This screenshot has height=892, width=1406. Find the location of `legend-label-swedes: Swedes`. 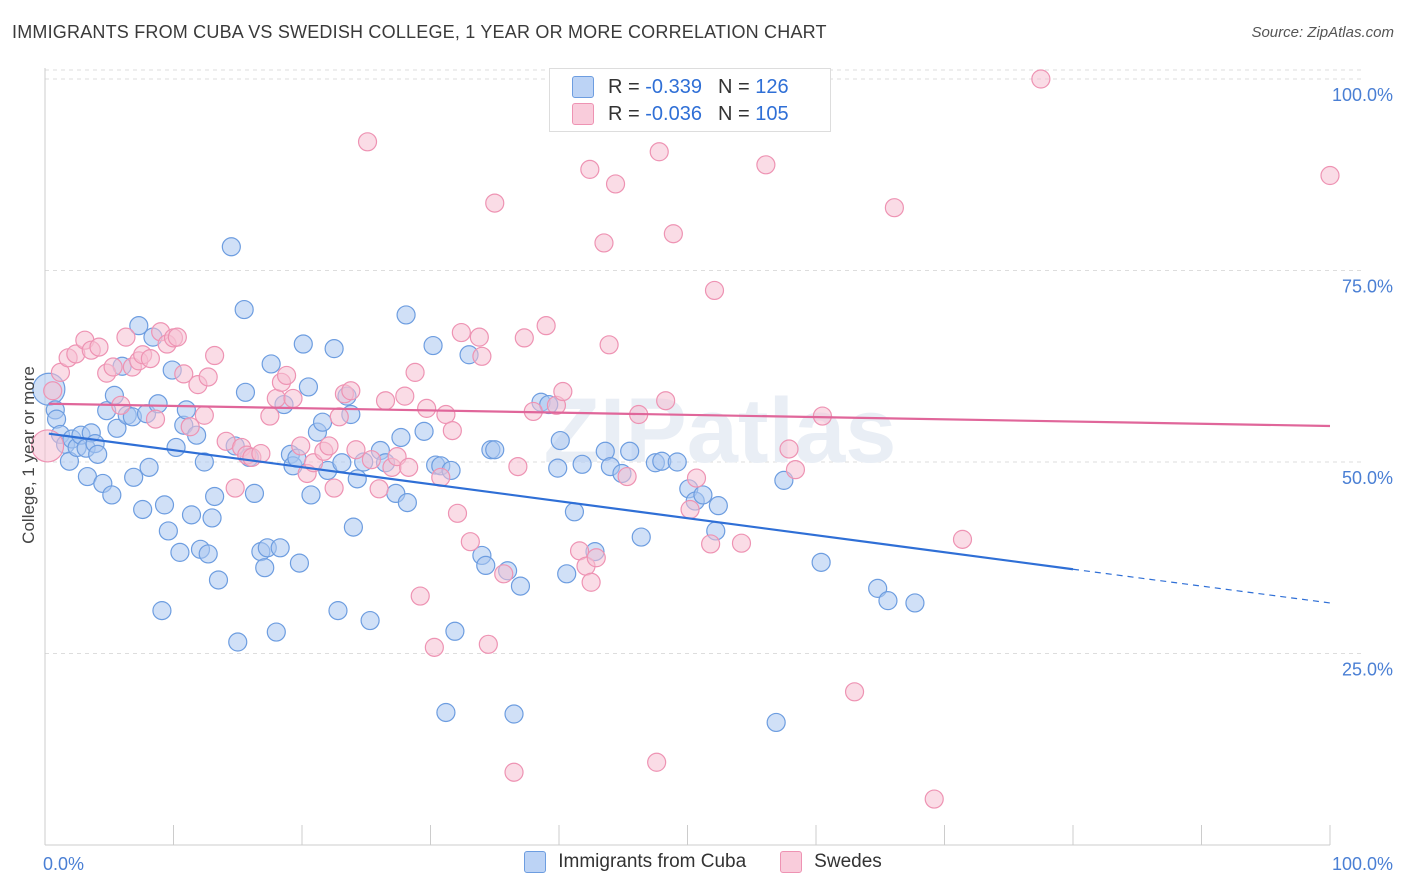

legend-label-swedes: Swedes is located at coordinates (848, 861).